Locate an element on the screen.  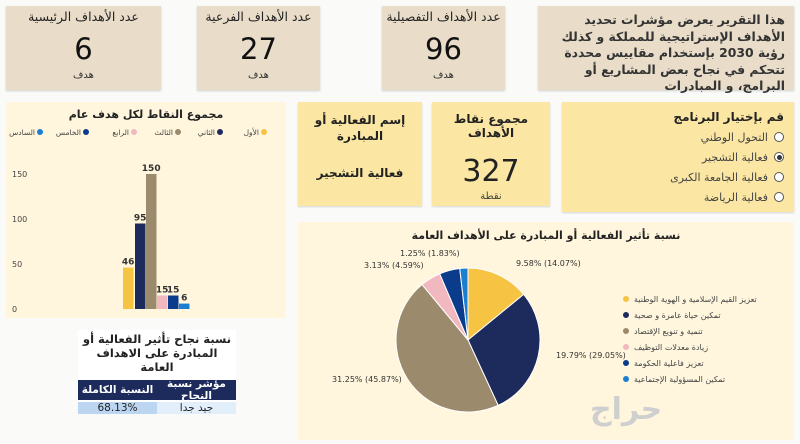
table-title-line2: المبادرة على الاهداف العامة is located at coordinates (157, 360).